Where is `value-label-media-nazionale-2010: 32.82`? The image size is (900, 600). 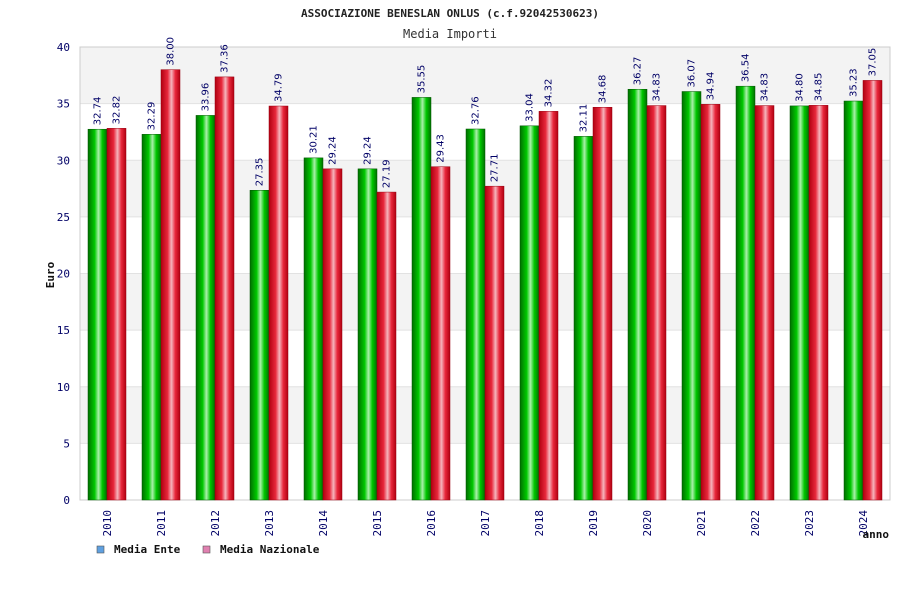 value-label-media-nazionale-2010: 32.82 is located at coordinates (117, 110).